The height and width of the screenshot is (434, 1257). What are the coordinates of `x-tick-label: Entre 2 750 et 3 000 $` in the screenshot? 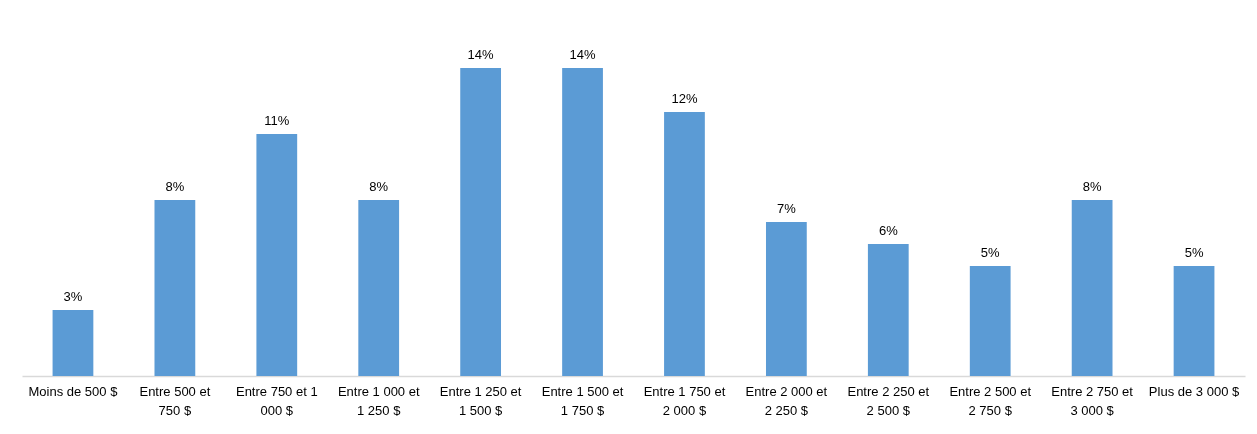 It's located at (1092, 400).